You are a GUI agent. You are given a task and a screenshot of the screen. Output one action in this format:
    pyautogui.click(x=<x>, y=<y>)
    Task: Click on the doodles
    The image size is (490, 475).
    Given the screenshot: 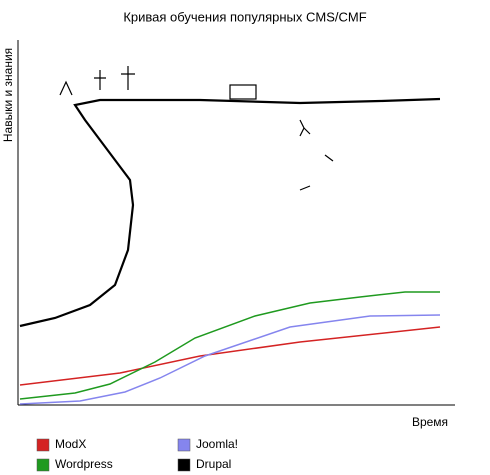 What is the action you would take?
    pyautogui.click(x=196, y=128)
    